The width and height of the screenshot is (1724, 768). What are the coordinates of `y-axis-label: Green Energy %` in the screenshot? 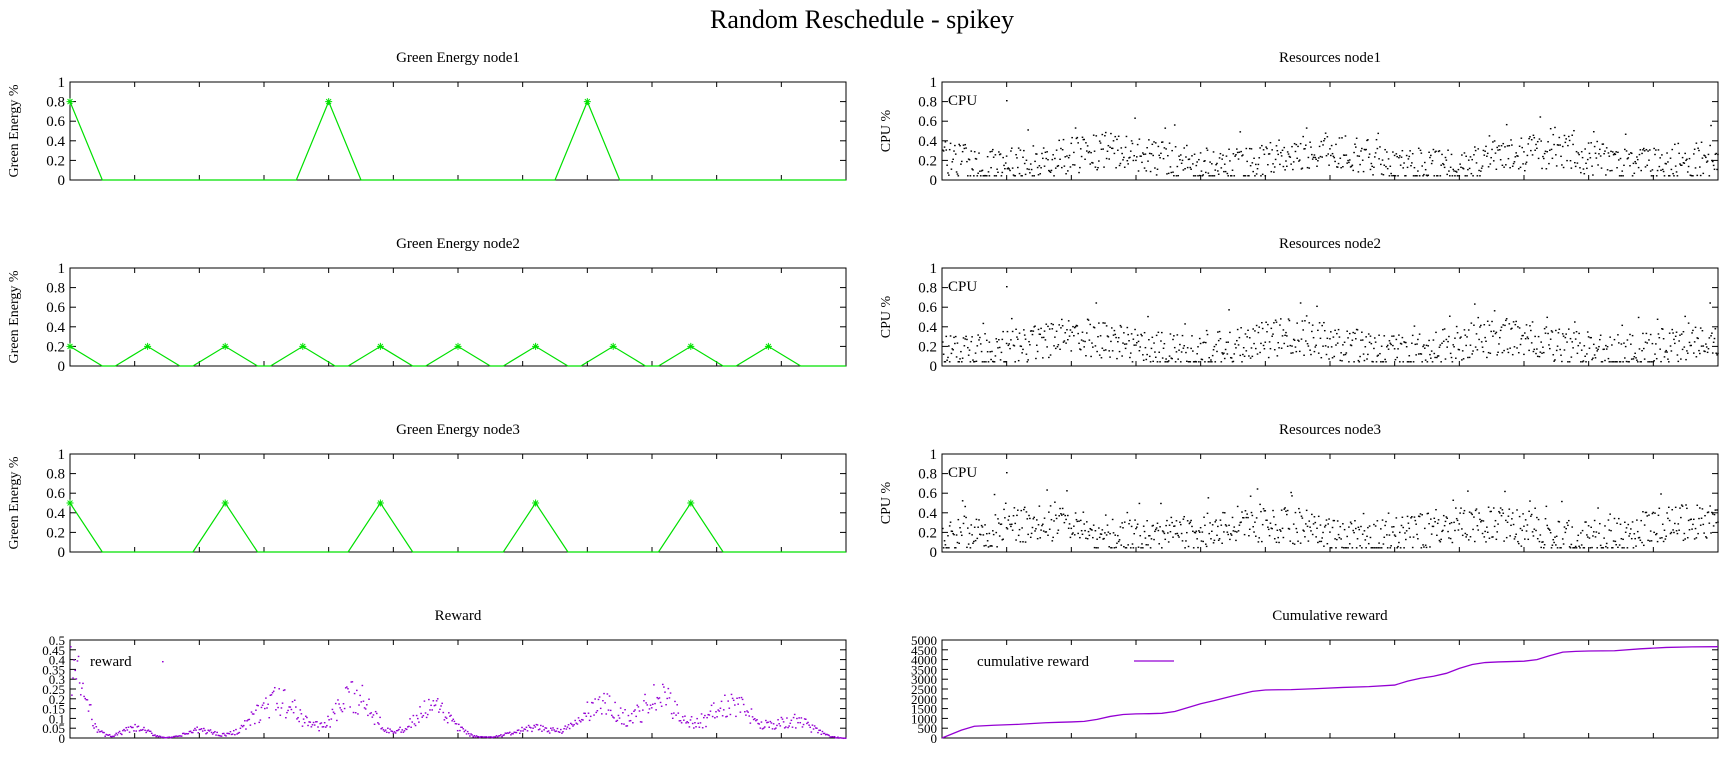 It's located at (14, 316).